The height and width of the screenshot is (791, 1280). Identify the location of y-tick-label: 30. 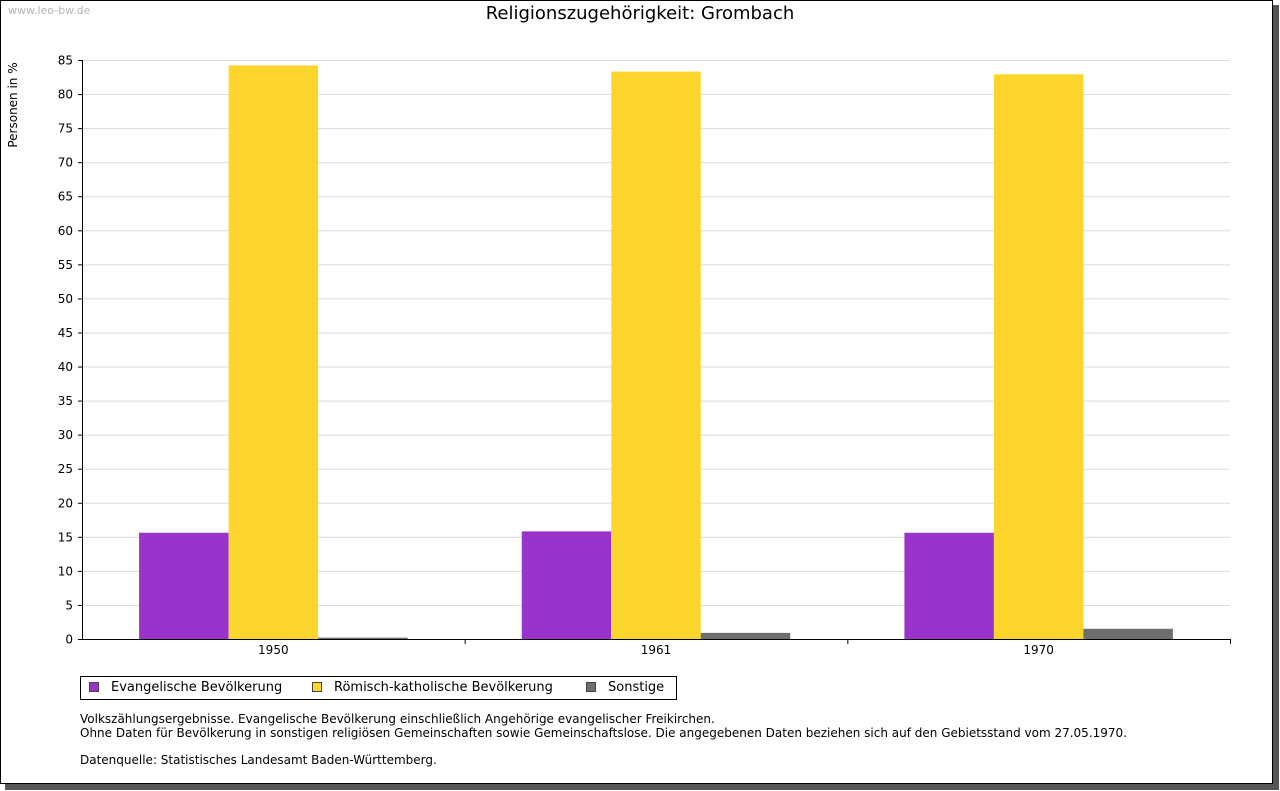
(65, 435).